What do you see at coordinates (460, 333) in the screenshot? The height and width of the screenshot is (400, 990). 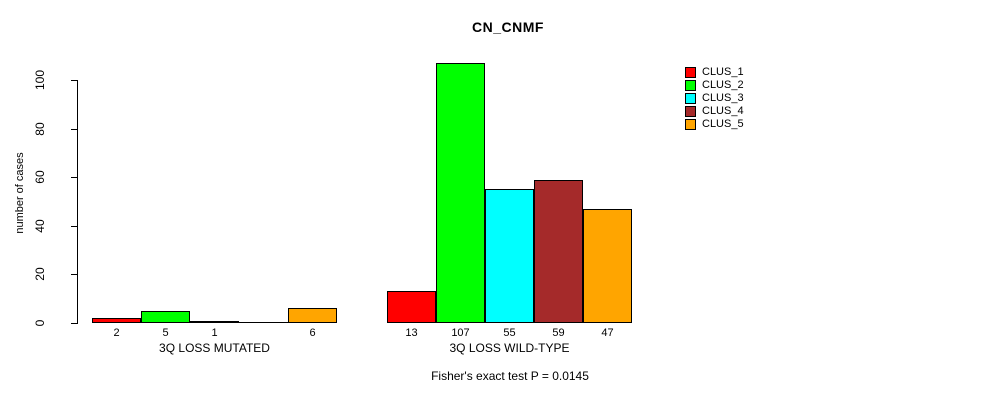 I see `bar-value-label: 107` at bounding box center [460, 333].